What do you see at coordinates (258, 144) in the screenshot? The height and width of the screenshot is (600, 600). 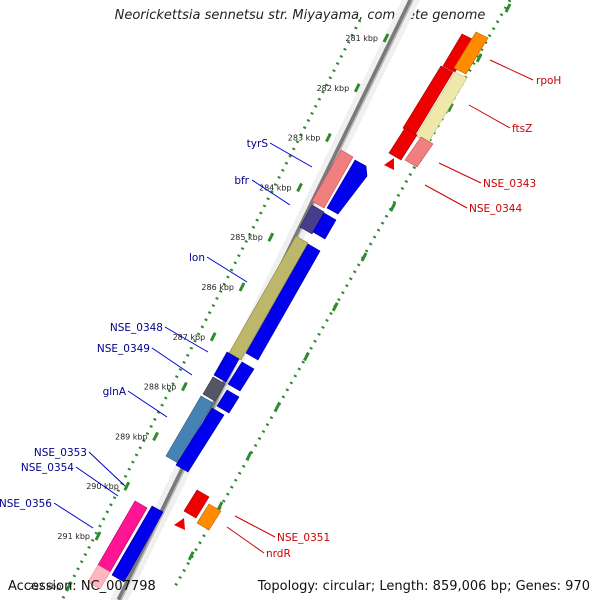 I see `label-tyrS: tyrS` at bounding box center [258, 144].